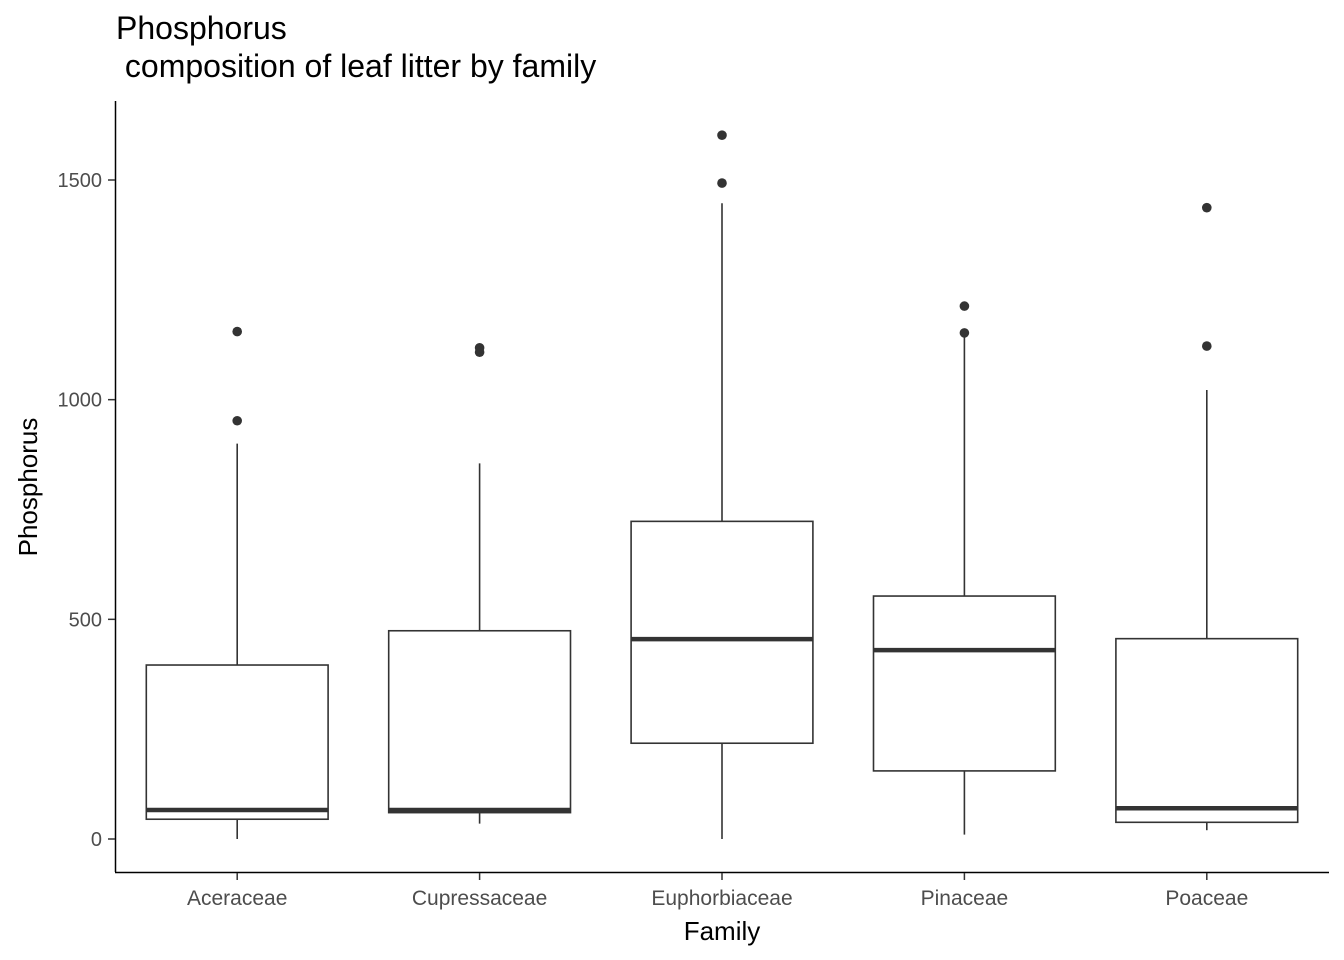 This screenshot has height=960, width=1344. Describe the element at coordinates (80, 181) in the screenshot. I see `y-tick-label: 1500` at that location.